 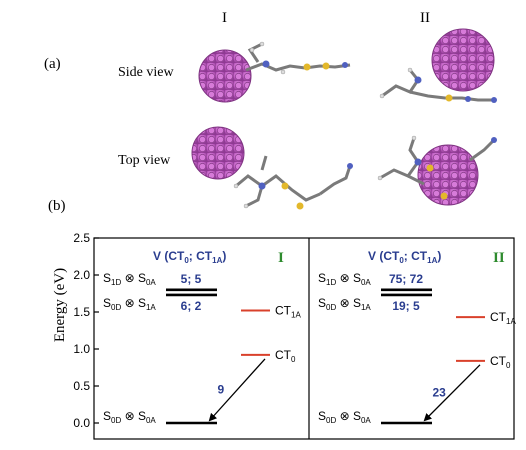 I want to click on fullerene-II-top, so click(x=448, y=175).